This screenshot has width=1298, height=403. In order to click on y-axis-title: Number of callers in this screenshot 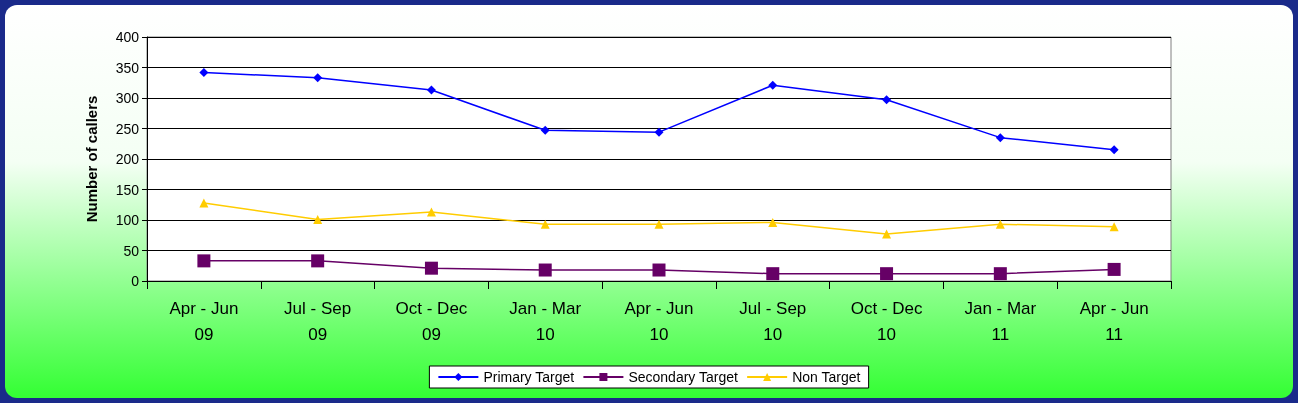, I will do `click(91, 159)`.